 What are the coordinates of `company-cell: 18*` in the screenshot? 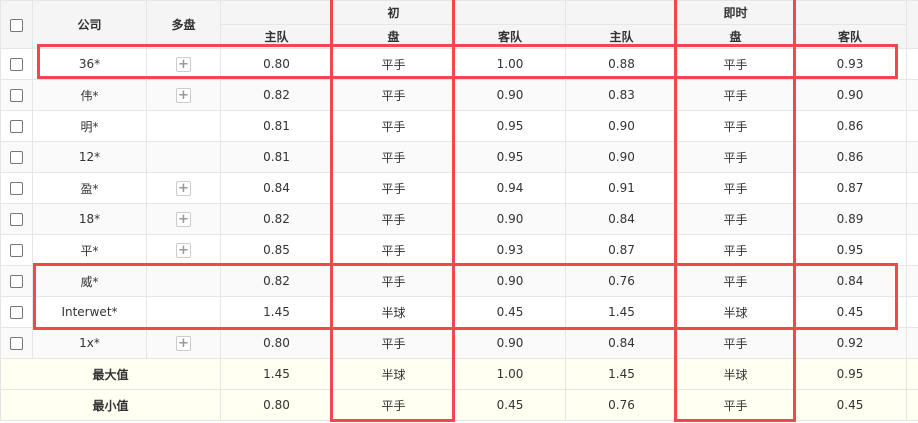 It's located at (89, 219).